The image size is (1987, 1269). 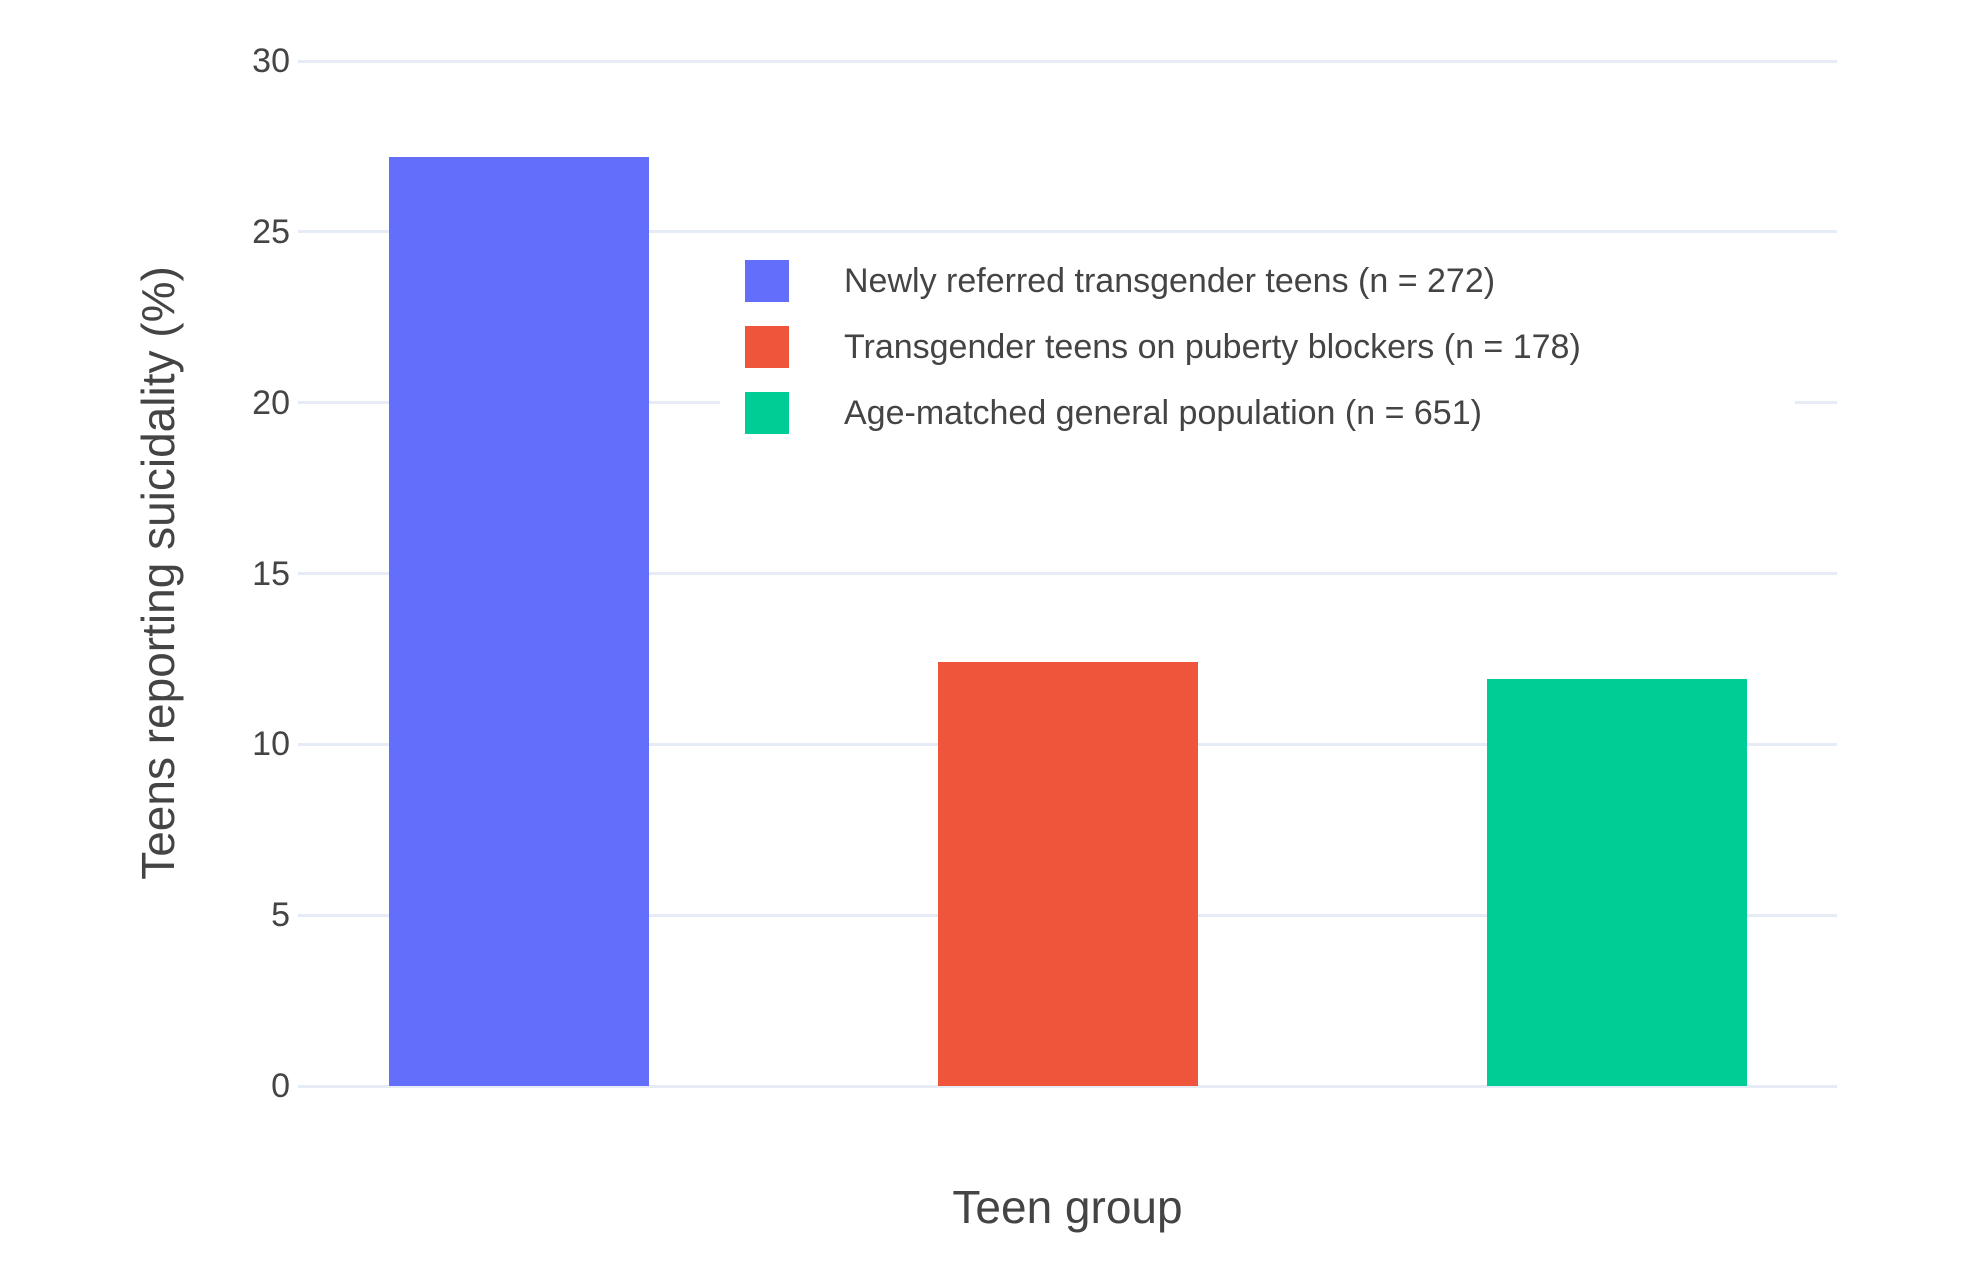 What do you see at coordinates (271, 231) in the screenshot?
I see `y-tick-label-25: 25` at bounding box center [271, 231].